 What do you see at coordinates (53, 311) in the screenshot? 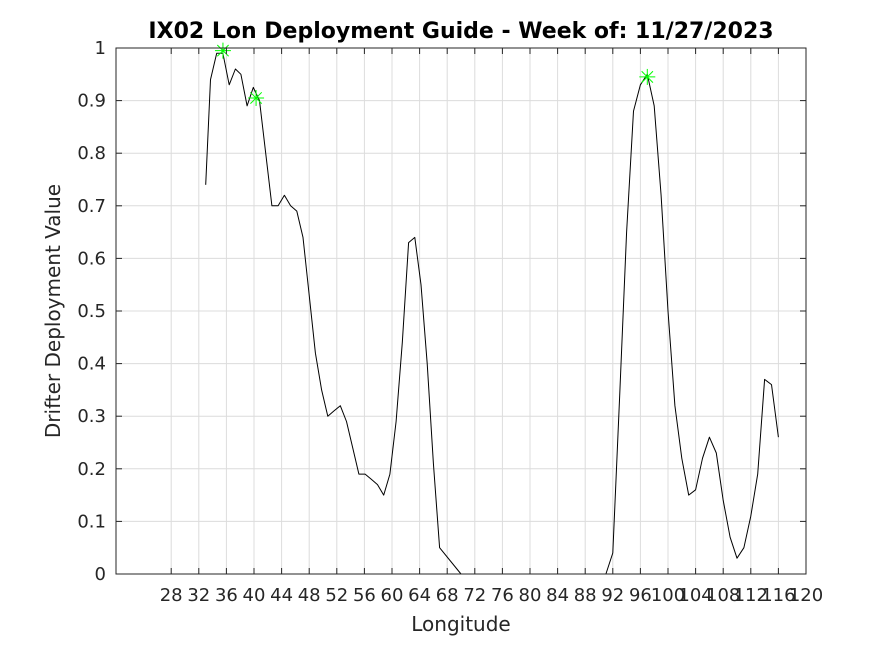
I see `y-axis-label: Drifter Deployment Value` at bounding box center [53, 311].